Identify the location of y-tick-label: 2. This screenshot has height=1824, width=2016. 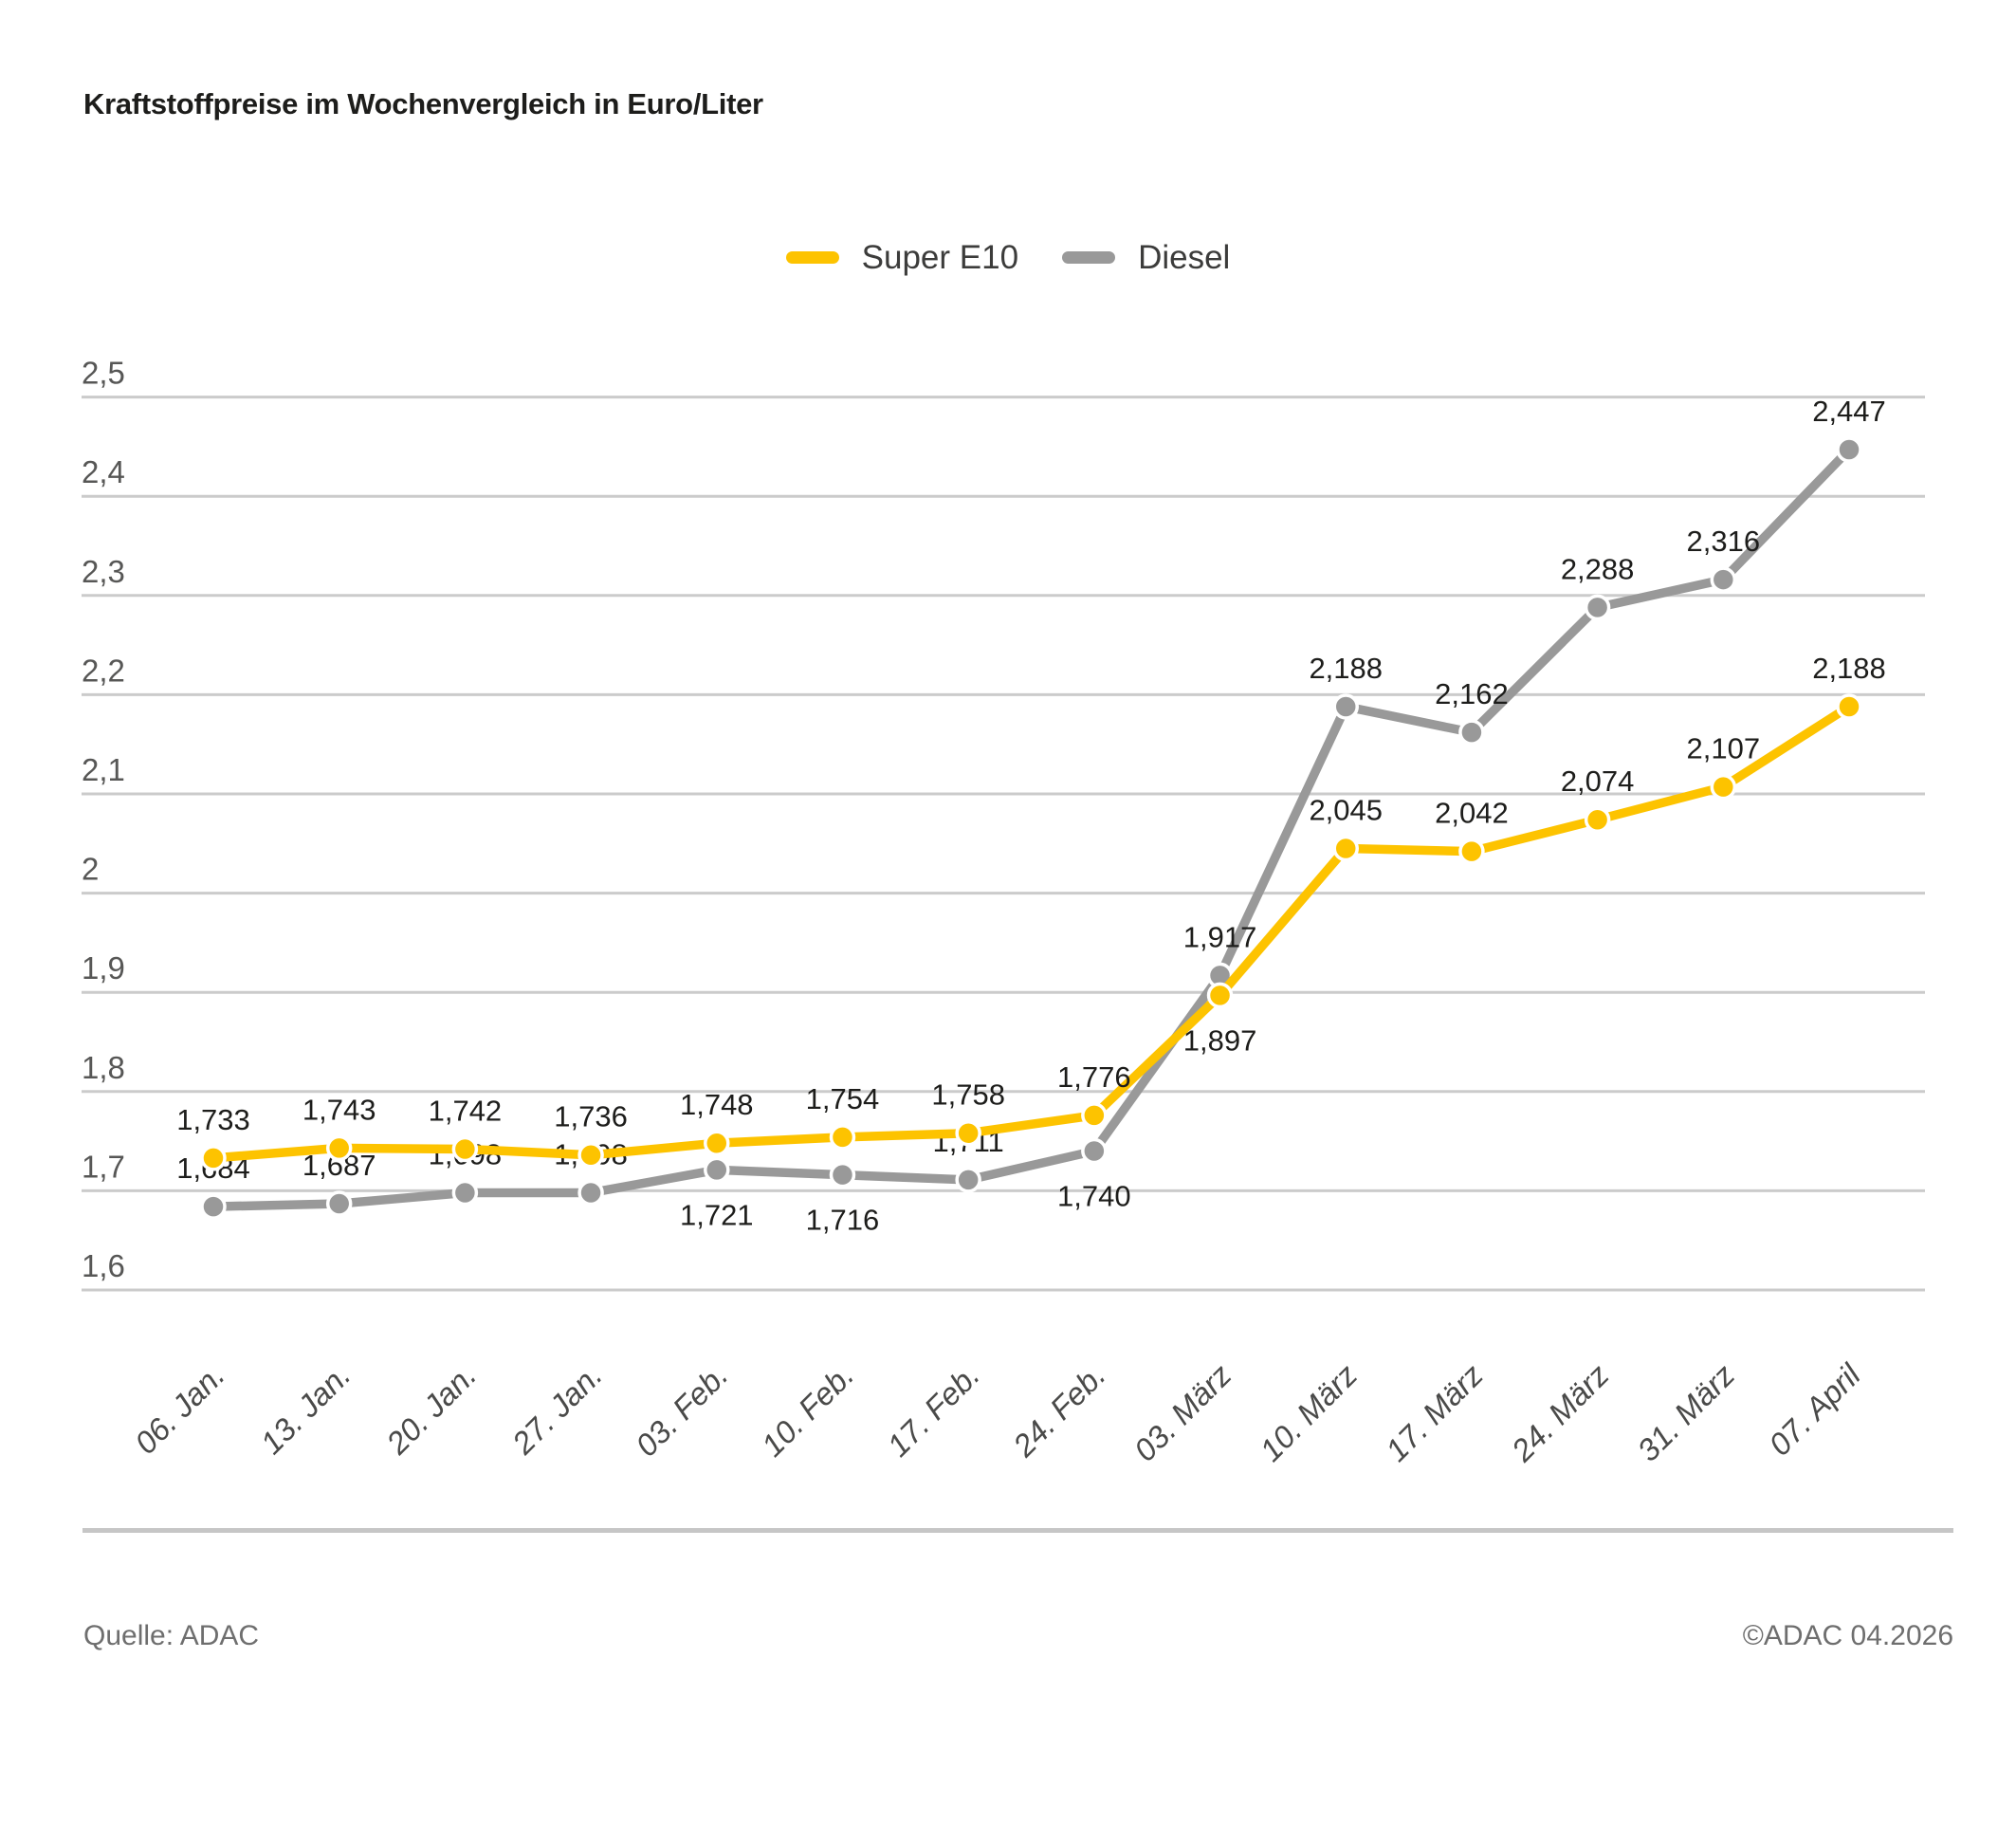
(90, 870).